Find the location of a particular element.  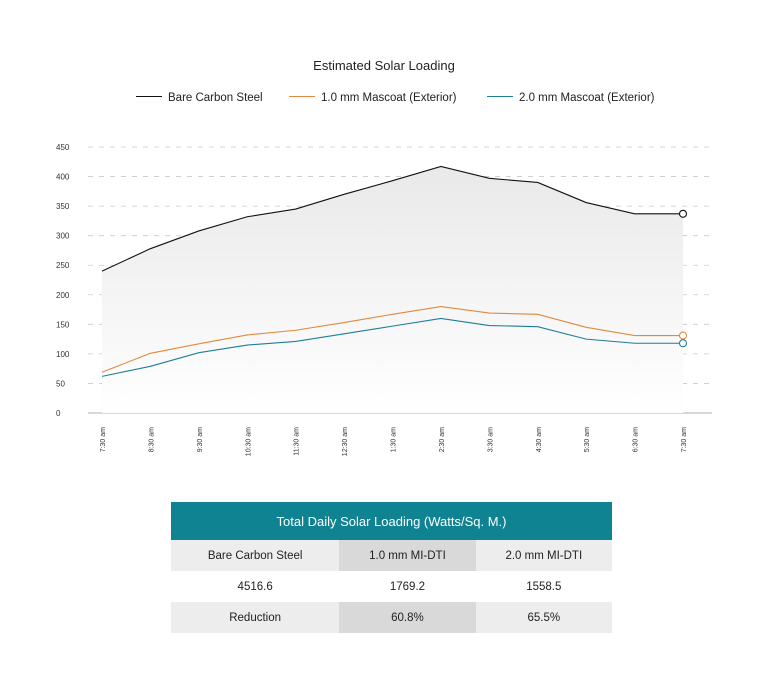

table-cell: 1558.5 is located at coordinates (543, 586).